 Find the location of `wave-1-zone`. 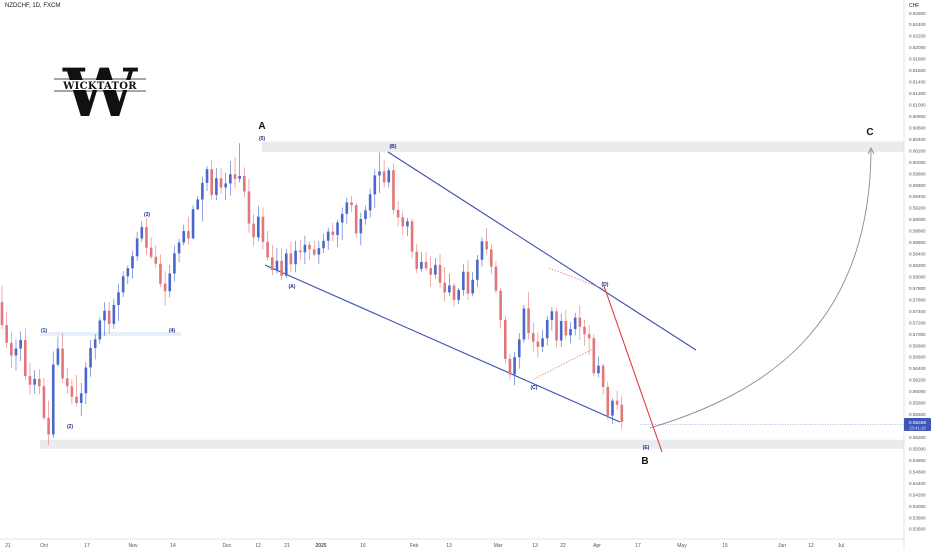

wave-1-zone is located at coordinates (110, 333).